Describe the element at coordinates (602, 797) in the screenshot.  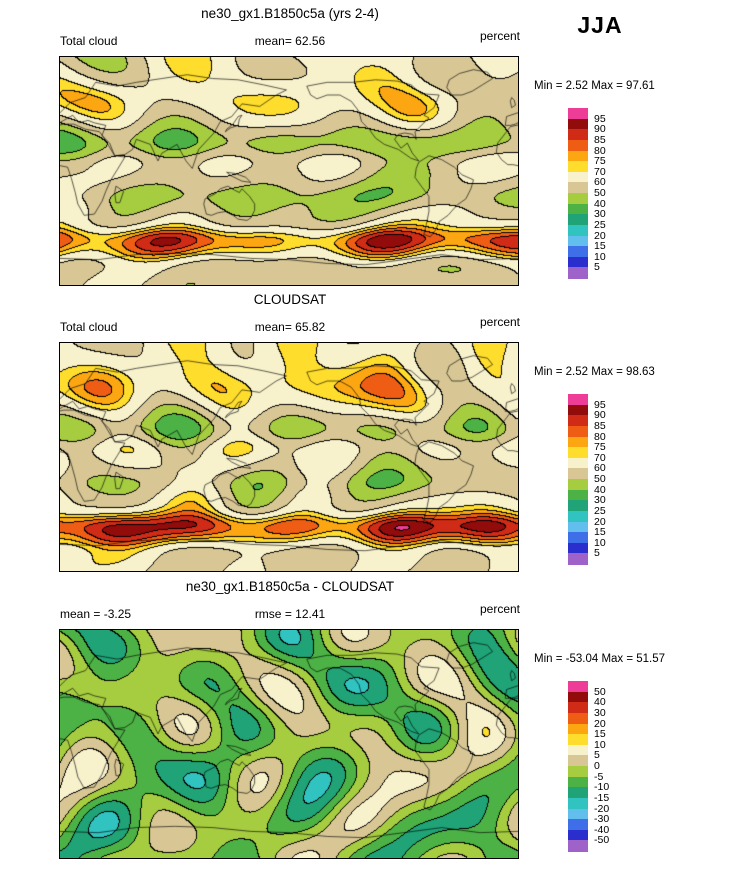
I see `colorbar-label: -15` at that location.